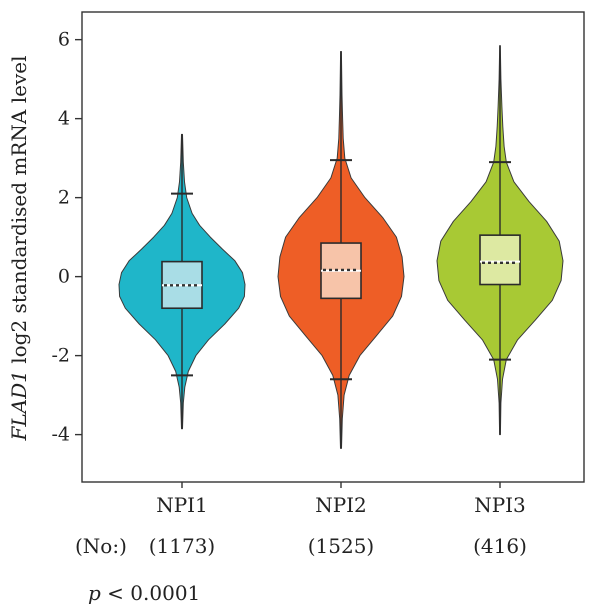  Describe the element at coordinates (64, 119) in the screenshot. I see `y-tick-label: 4` at that location.